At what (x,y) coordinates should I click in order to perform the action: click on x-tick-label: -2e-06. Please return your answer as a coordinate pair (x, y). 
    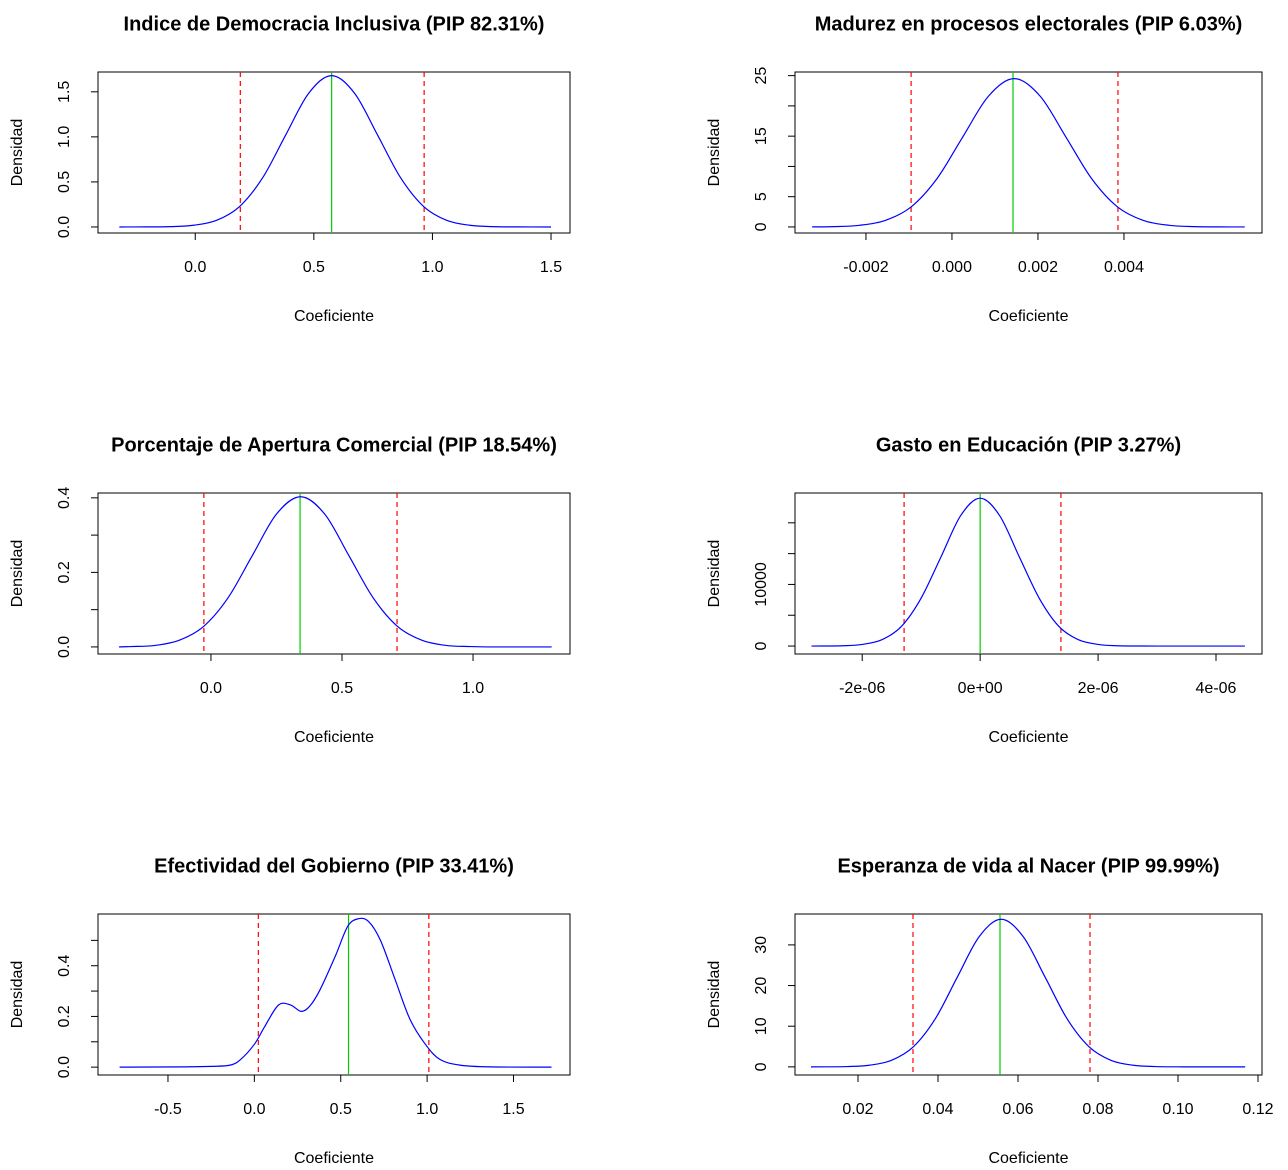
    Looking at the image, I should click on (862, 688).